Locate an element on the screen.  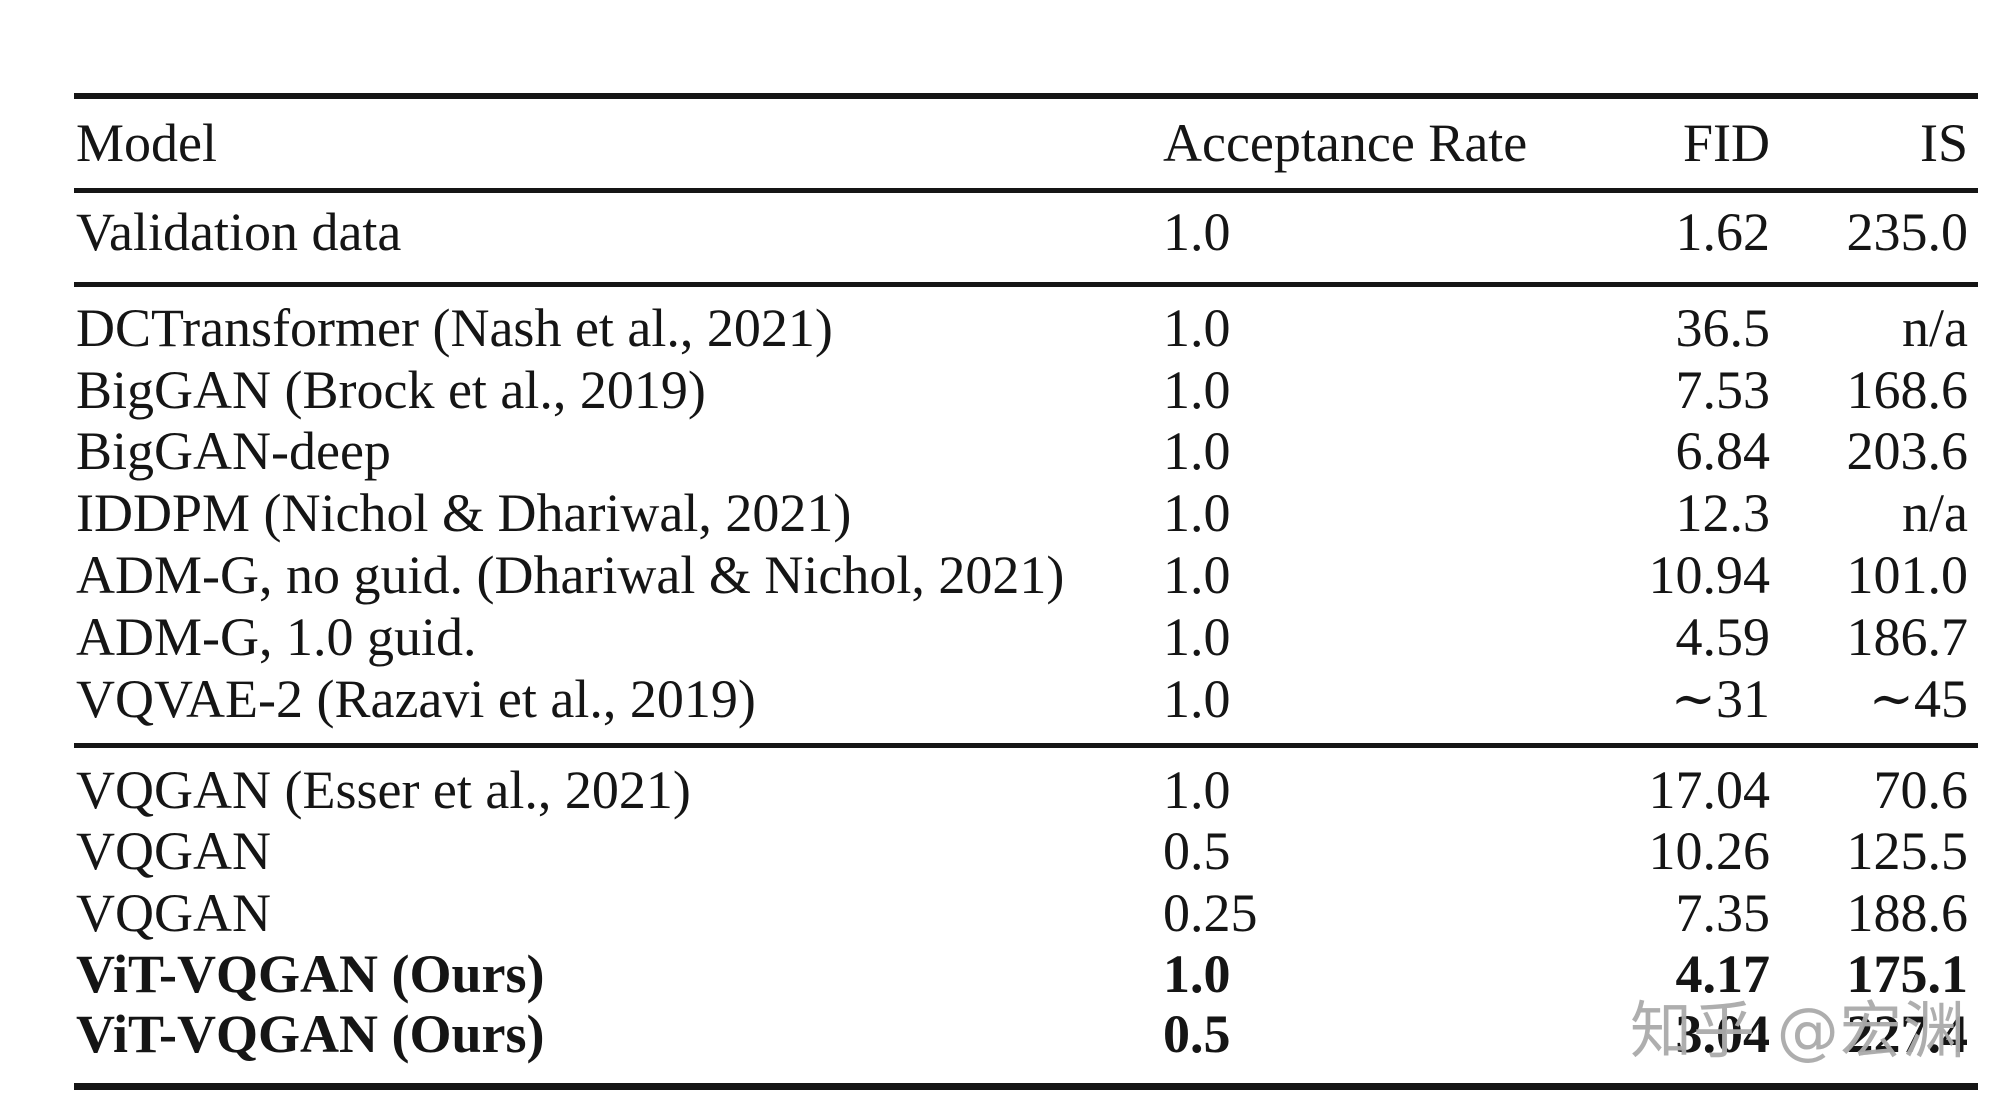
model-cell: ADM-G, 1.0 guid. is located at coordinates (276, 637).